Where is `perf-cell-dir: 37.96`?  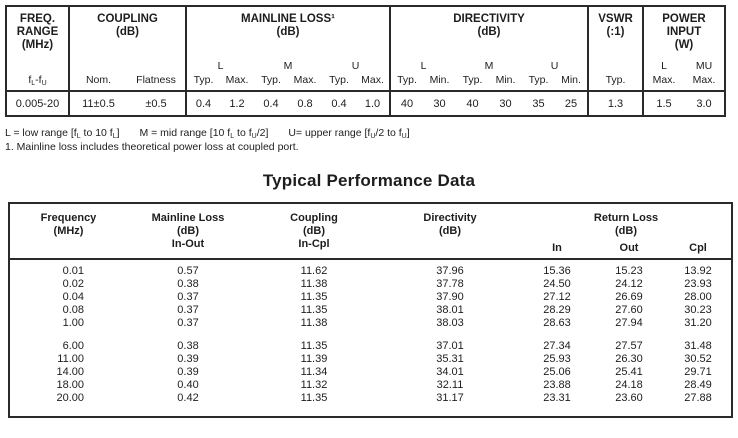 perf-cell-dir: 37.96 is located at coordinates (450, 271).